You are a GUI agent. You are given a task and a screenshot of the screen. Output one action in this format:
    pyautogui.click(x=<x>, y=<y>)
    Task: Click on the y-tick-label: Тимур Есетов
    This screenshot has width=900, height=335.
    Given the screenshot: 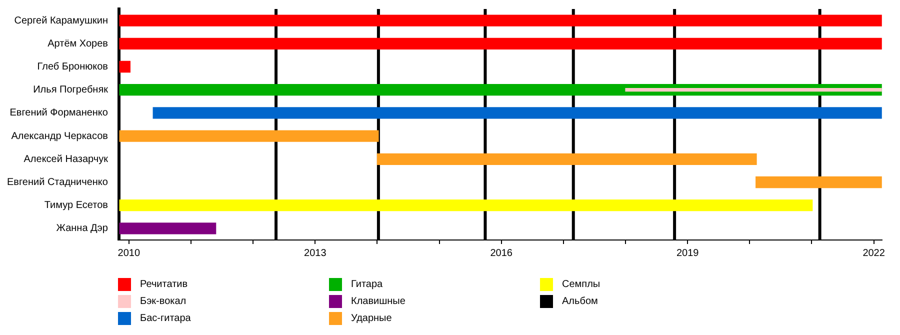 What is the action you would take?
    pyautogui.click(x=76, y=206)
    